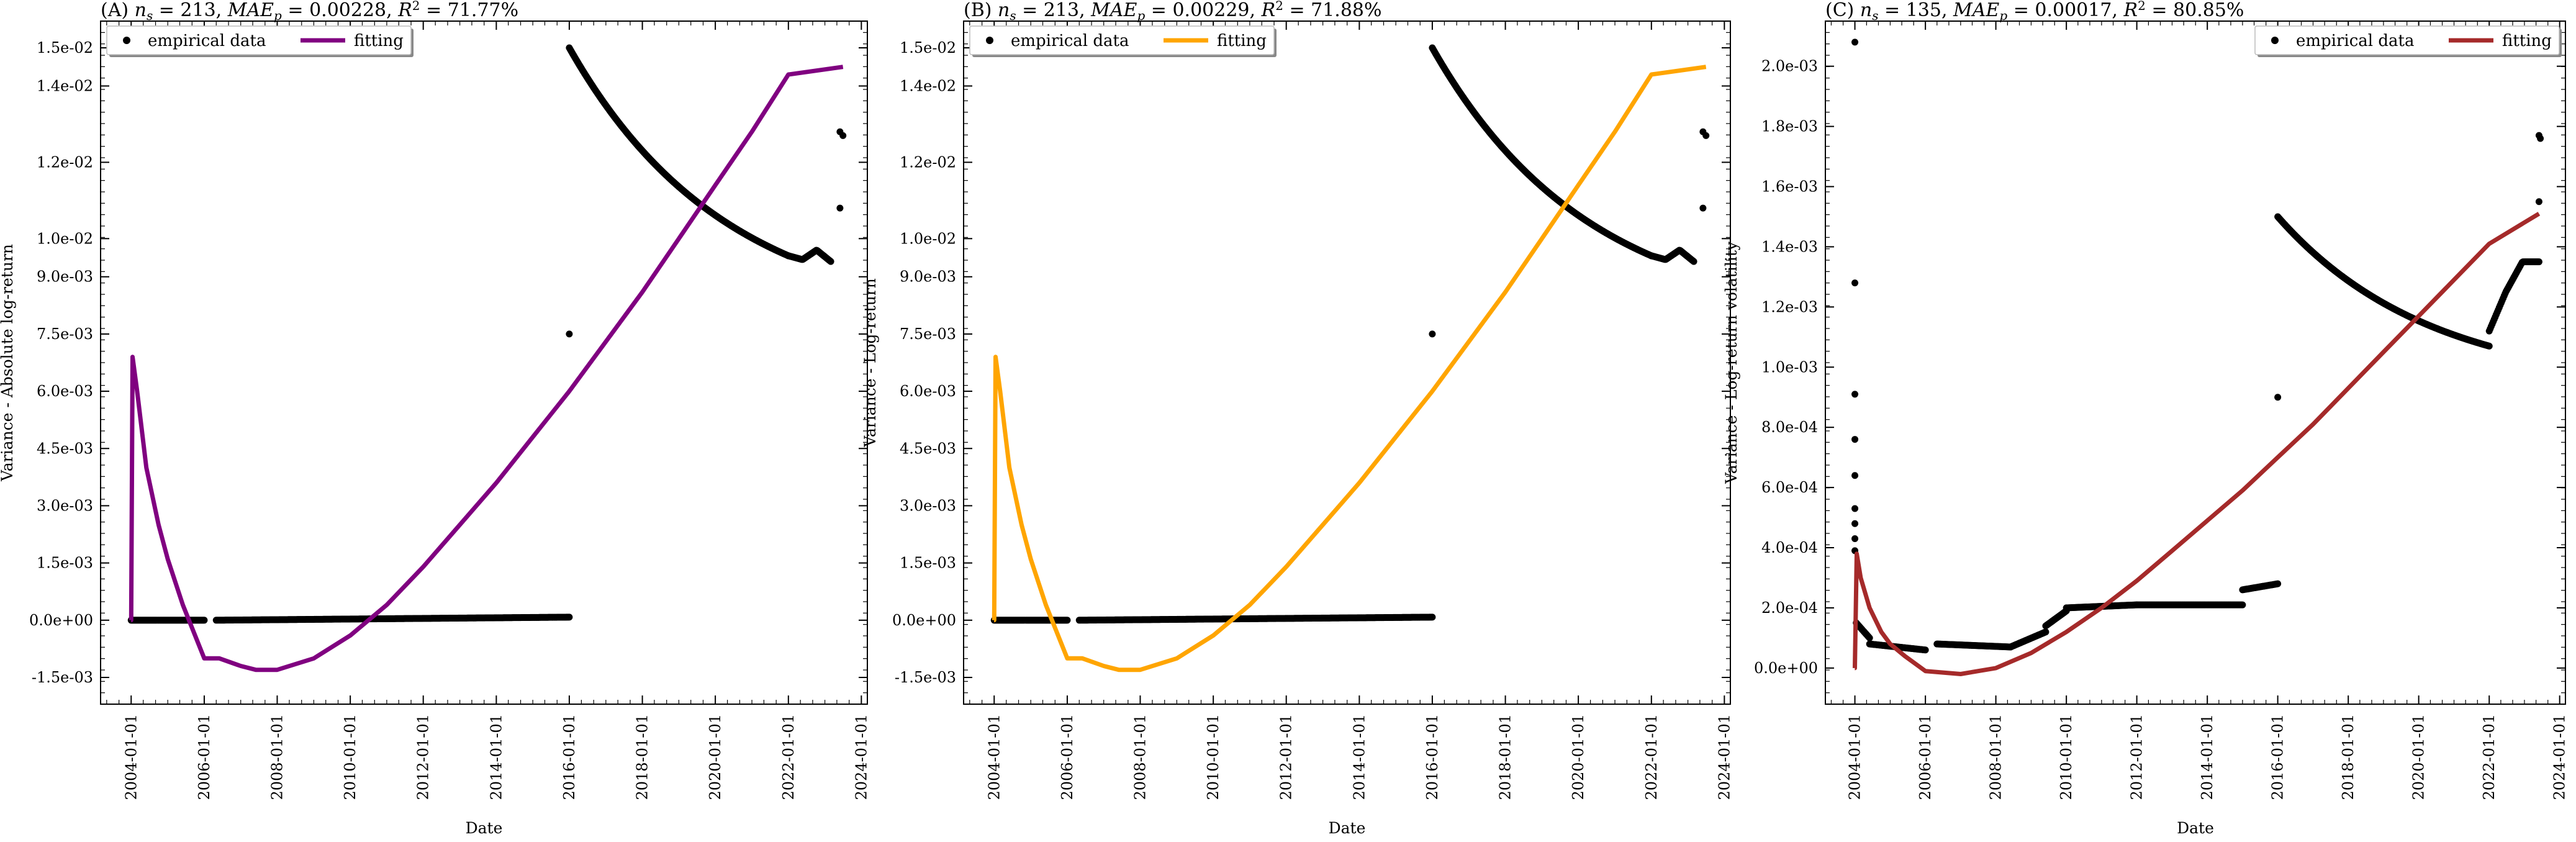 This screenshot has width=2576, height=842. I want to click on y-tick-label: 9.0e-03, so click(65, 277).